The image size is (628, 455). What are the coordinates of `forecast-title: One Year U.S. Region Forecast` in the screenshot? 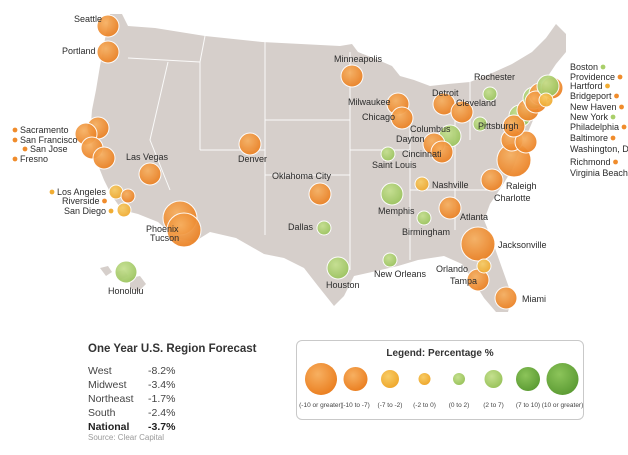 It's located at (172, 349).